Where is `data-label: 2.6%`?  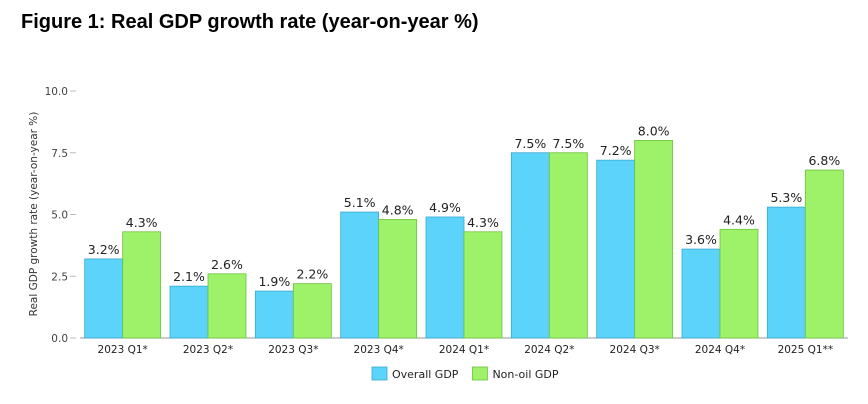
data-label: 2.6% is located at coordinates (227, 264).